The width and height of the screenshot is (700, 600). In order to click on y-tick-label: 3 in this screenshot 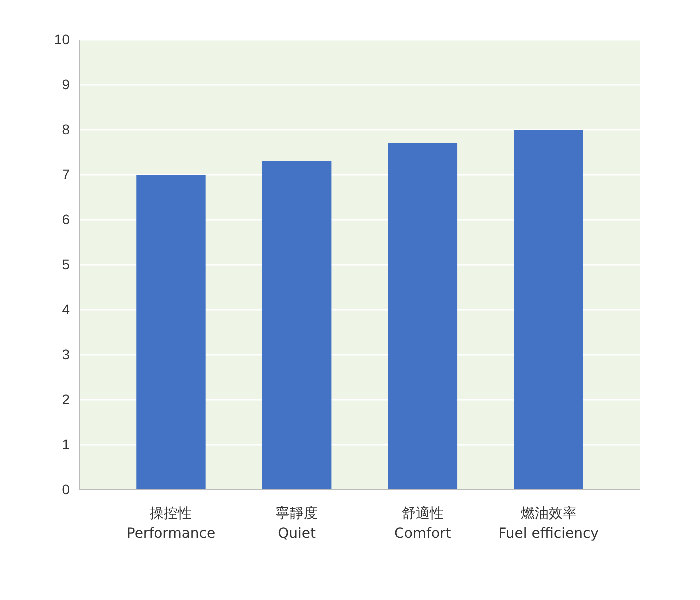, I will do `click(66, 354)`.